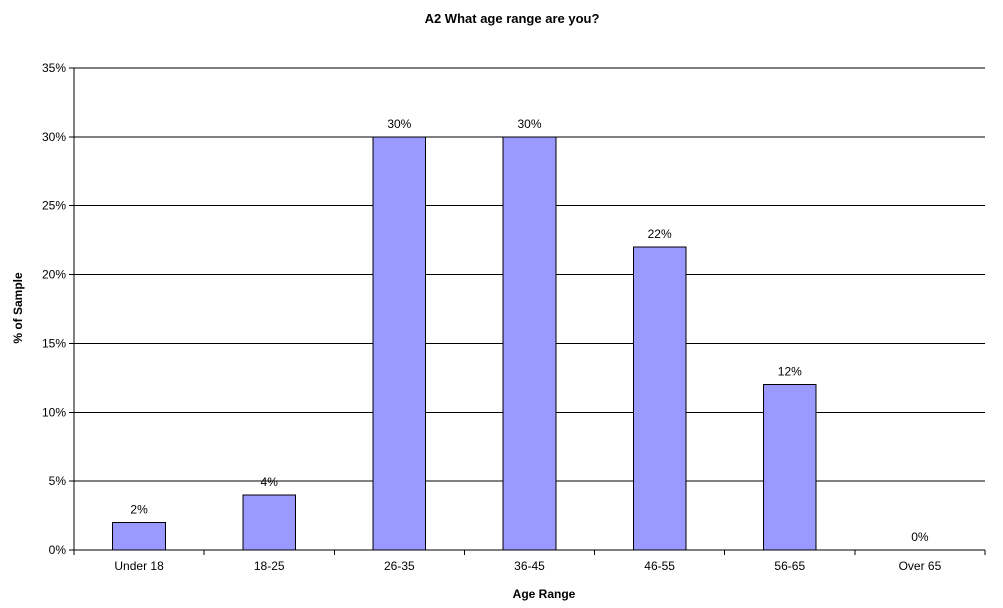  I want to click on data-label: 12%, so click(790, 372).